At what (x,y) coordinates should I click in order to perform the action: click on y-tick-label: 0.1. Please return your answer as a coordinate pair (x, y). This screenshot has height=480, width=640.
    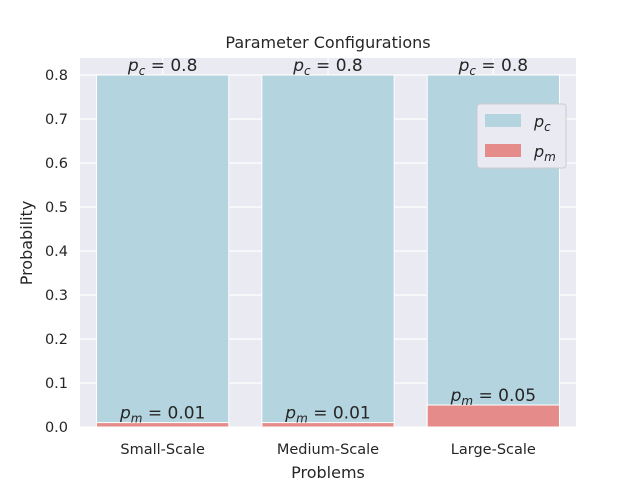
    Looking at the image, I should click on (56, 384).